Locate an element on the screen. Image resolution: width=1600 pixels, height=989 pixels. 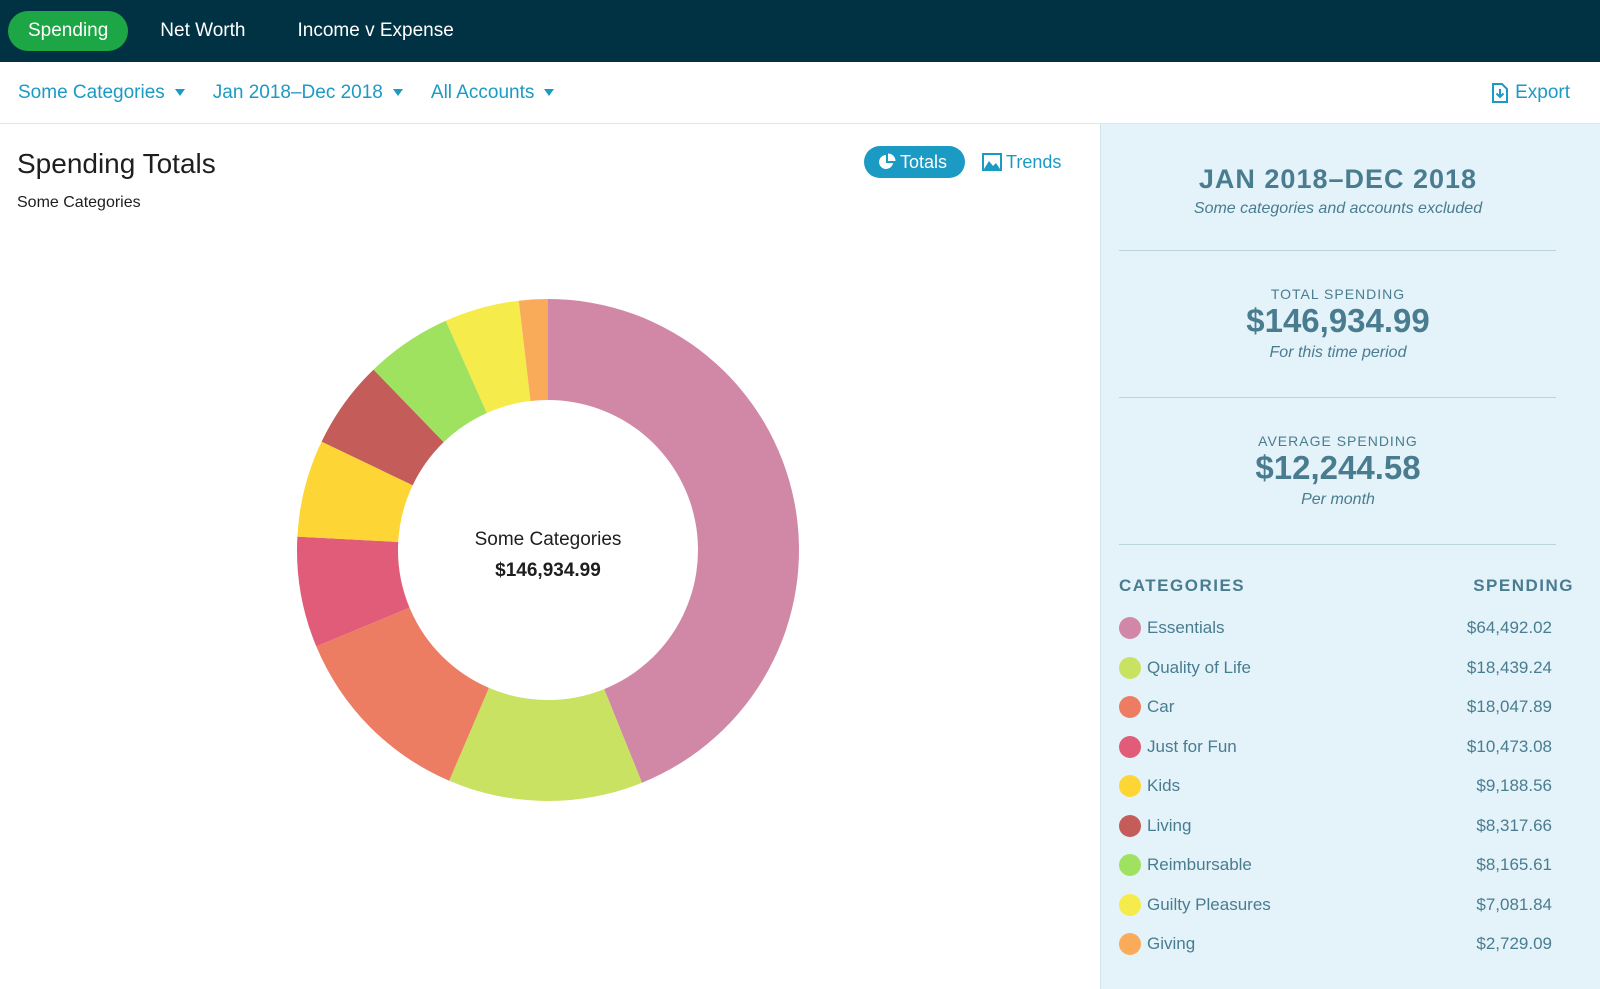
export-button: Export is located at coordinates (1530, 93).